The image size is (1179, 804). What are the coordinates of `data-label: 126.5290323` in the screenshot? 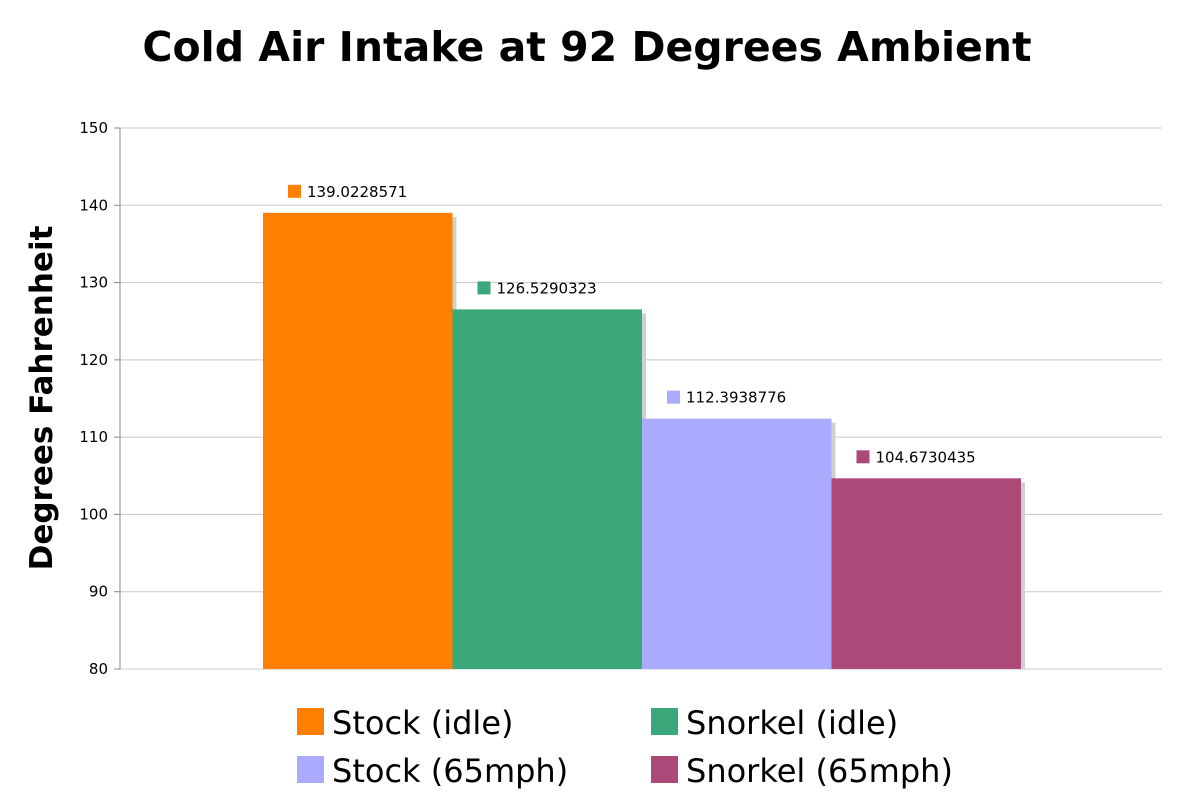 It's located at (547, 288).